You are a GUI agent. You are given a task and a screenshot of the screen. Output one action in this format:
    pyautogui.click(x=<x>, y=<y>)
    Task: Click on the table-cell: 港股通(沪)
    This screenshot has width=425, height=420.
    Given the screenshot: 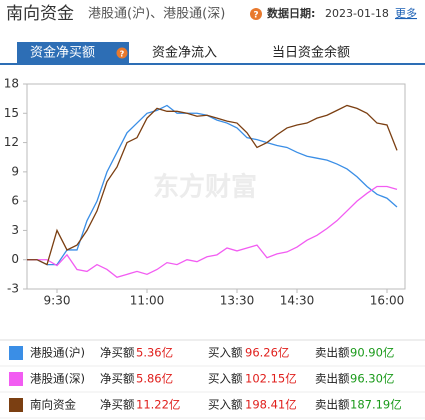 What is the action you would take?
    pyautogui.click(x=57, y=353)
    